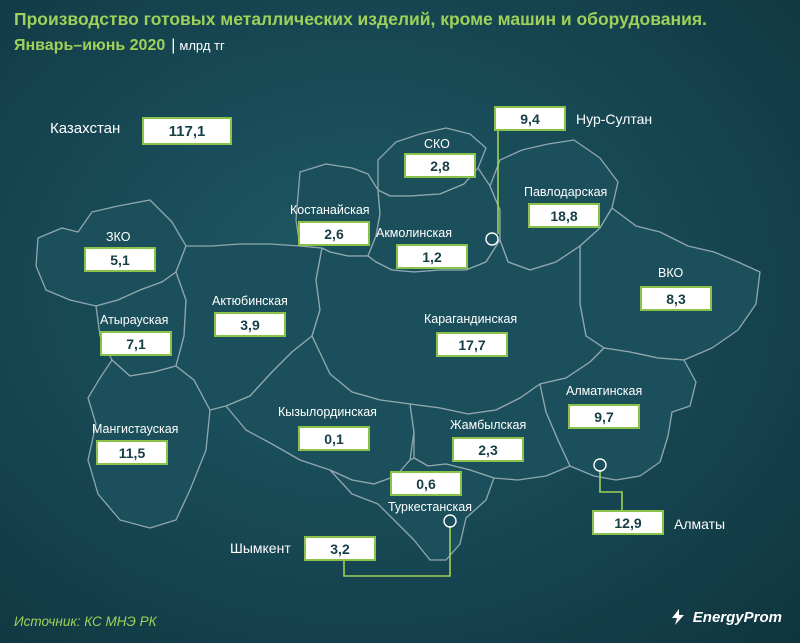 The image size is (800, 643). I want to click on region-value-zhambyl: 2,3, so click(488, 449).